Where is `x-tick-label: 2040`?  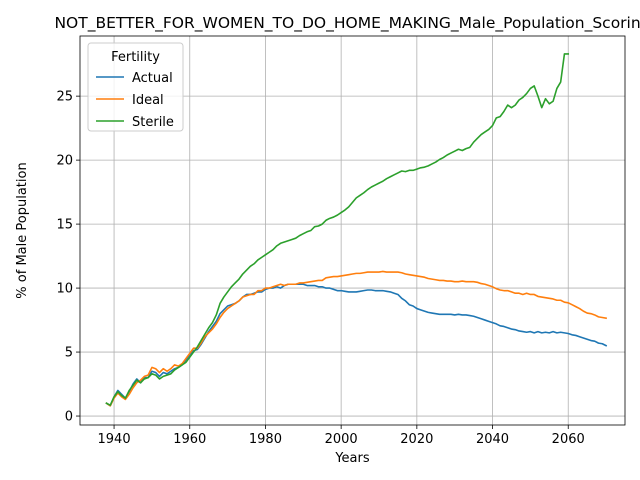
x-tick-label: 2040 is located at coordinates (492, 439).